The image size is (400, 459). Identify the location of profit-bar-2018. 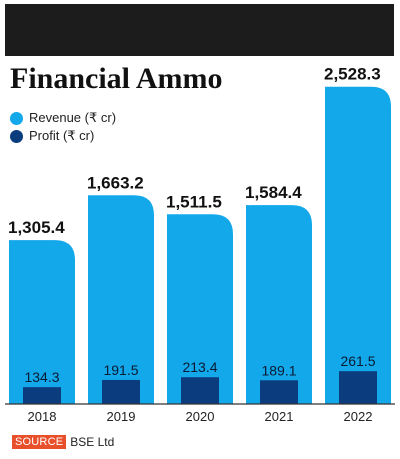
(42, 395).